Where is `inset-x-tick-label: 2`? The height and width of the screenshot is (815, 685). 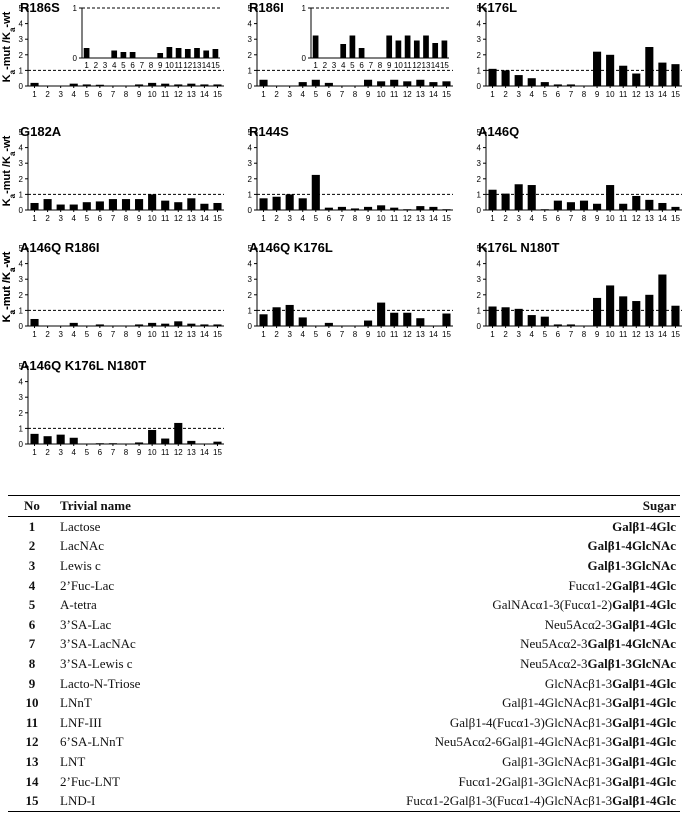 inset-x-tick-label: 2 is located at coordinates (96, 65).